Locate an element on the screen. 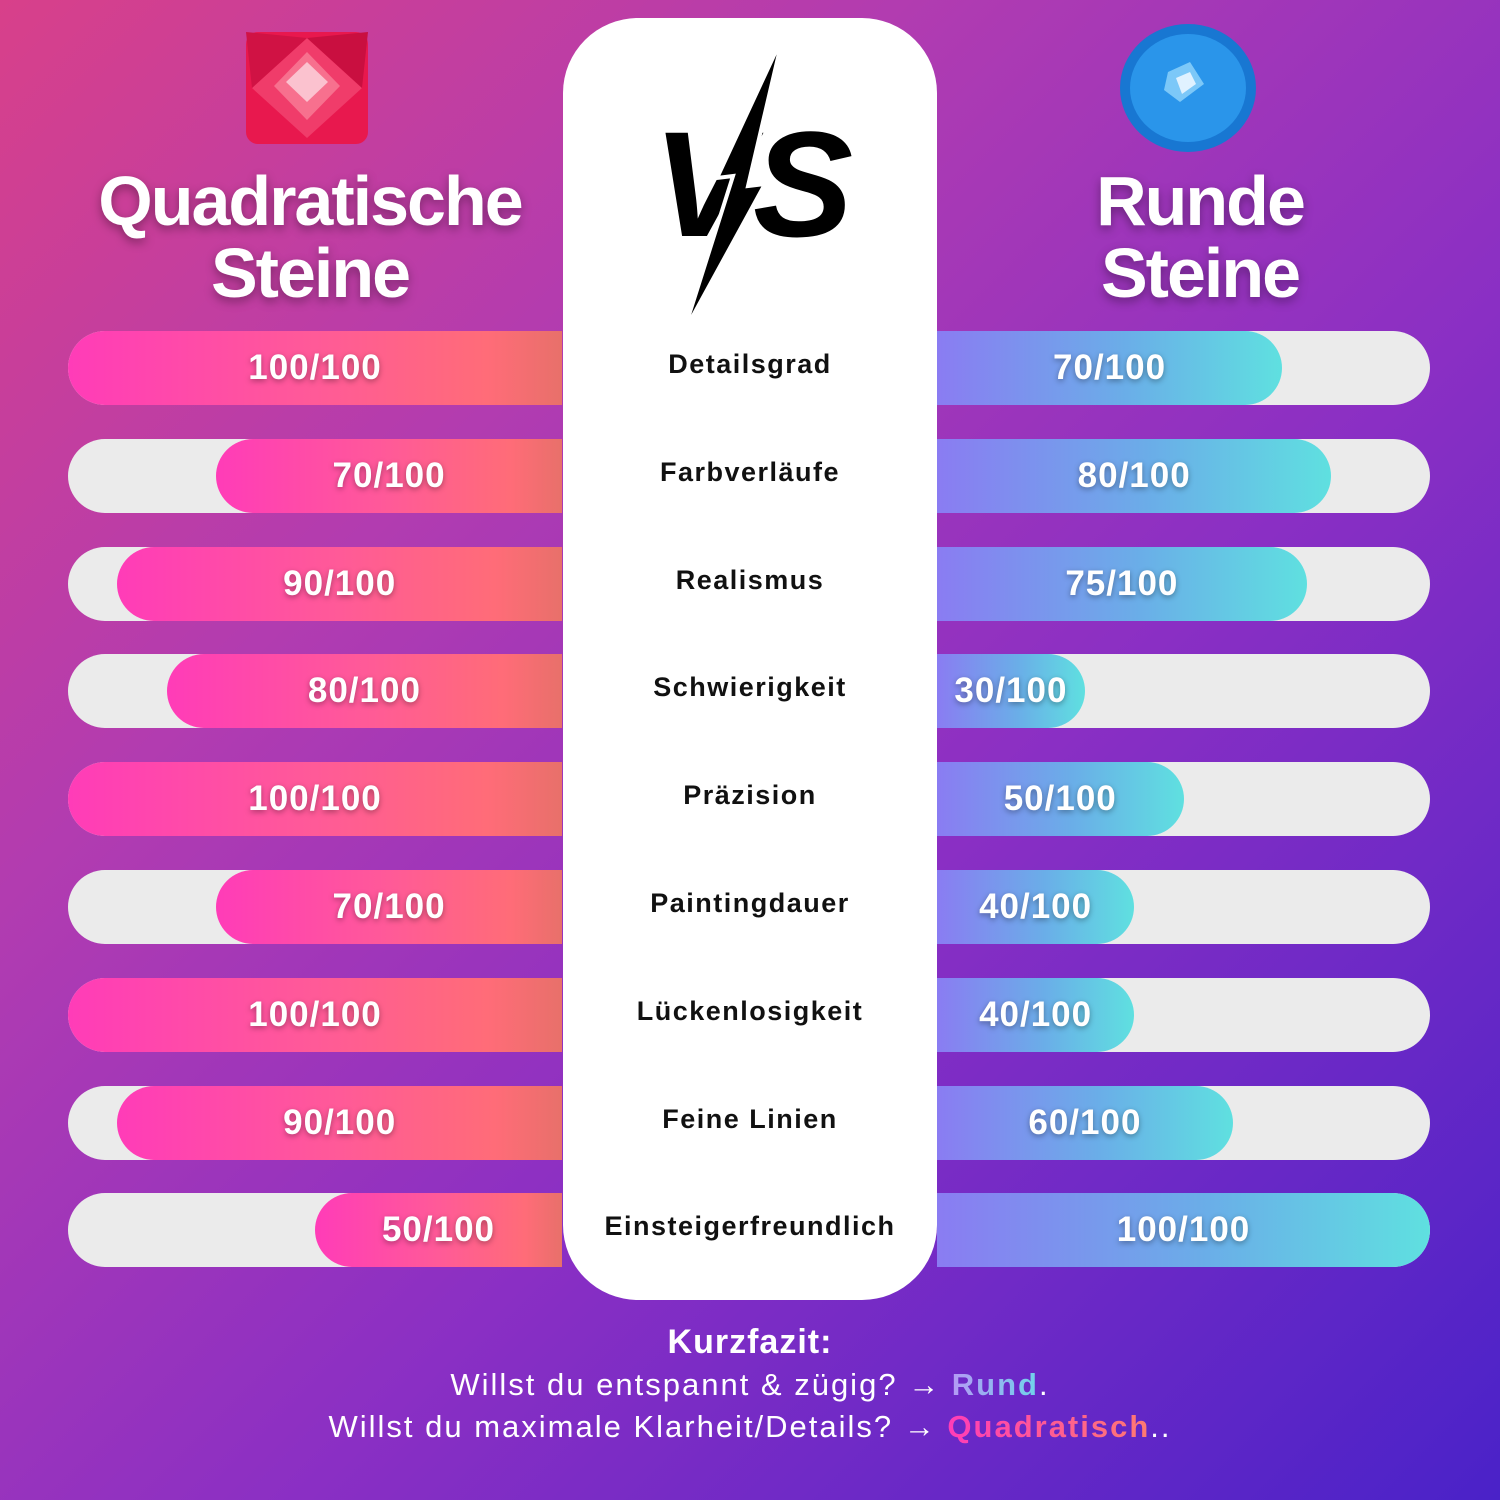  right-value-label: 100/100 is located at coordinates (1183, 1230).